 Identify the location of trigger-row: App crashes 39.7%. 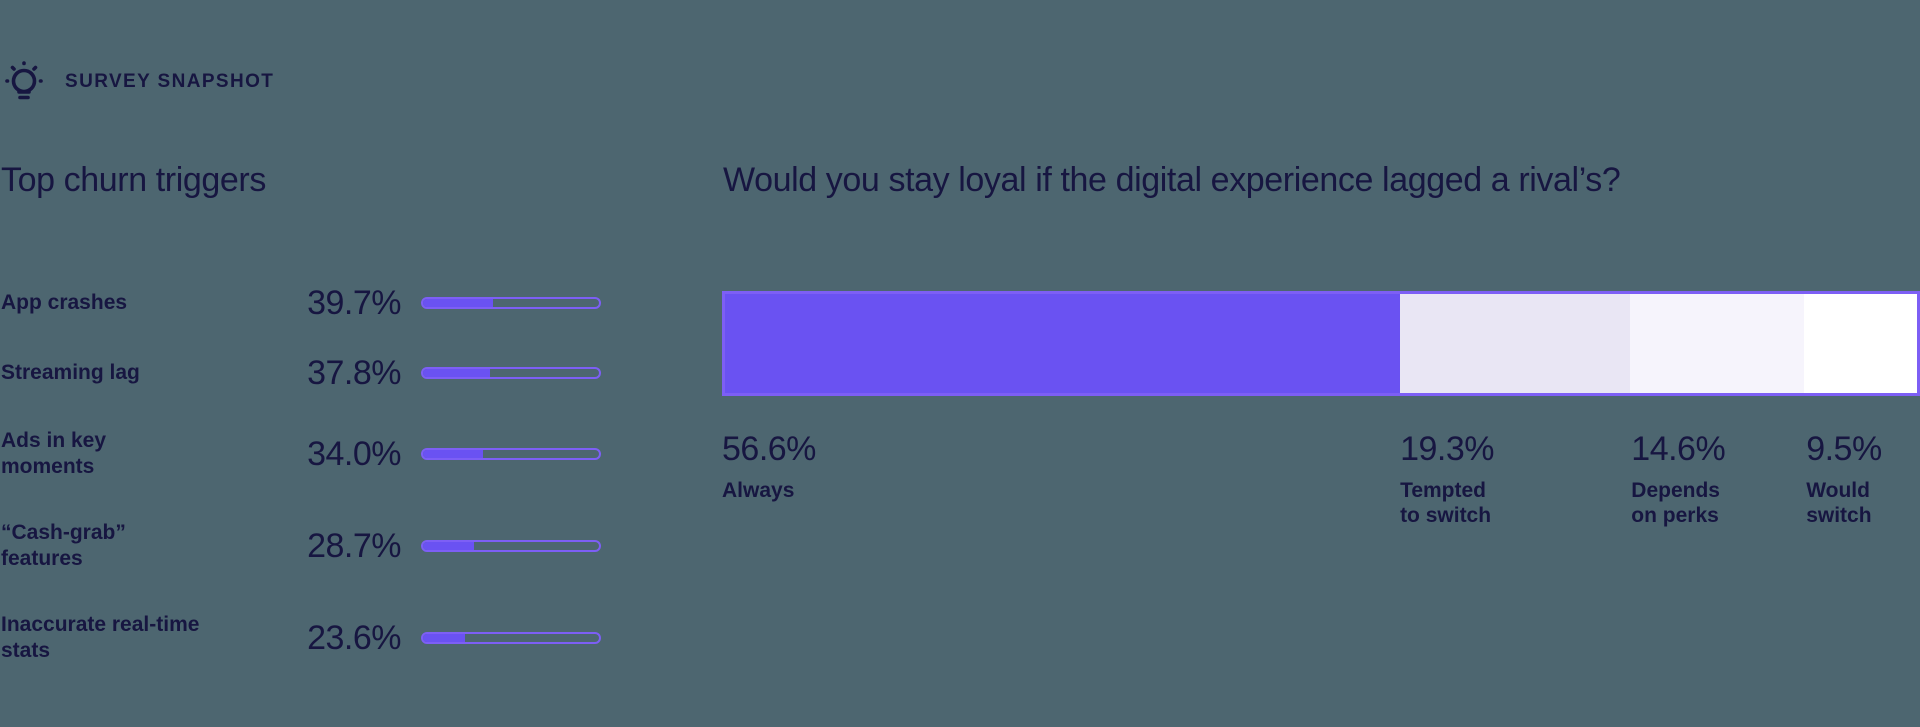
(301, 303).